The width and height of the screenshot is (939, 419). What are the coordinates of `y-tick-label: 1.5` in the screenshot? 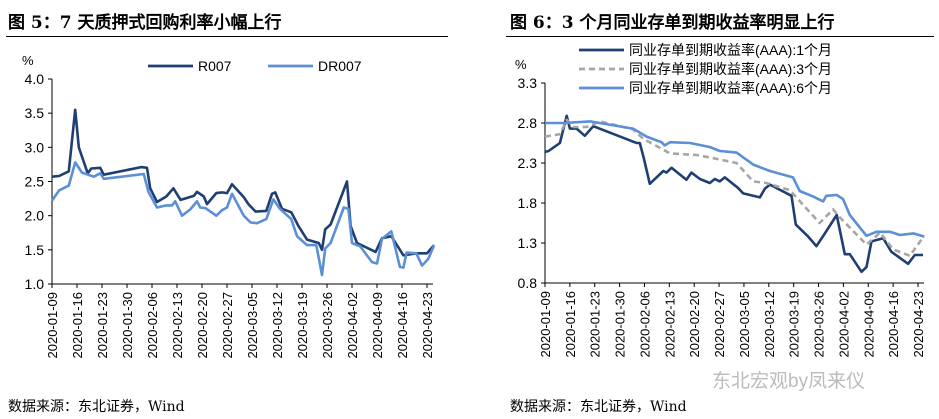 It's located at (35, 250).